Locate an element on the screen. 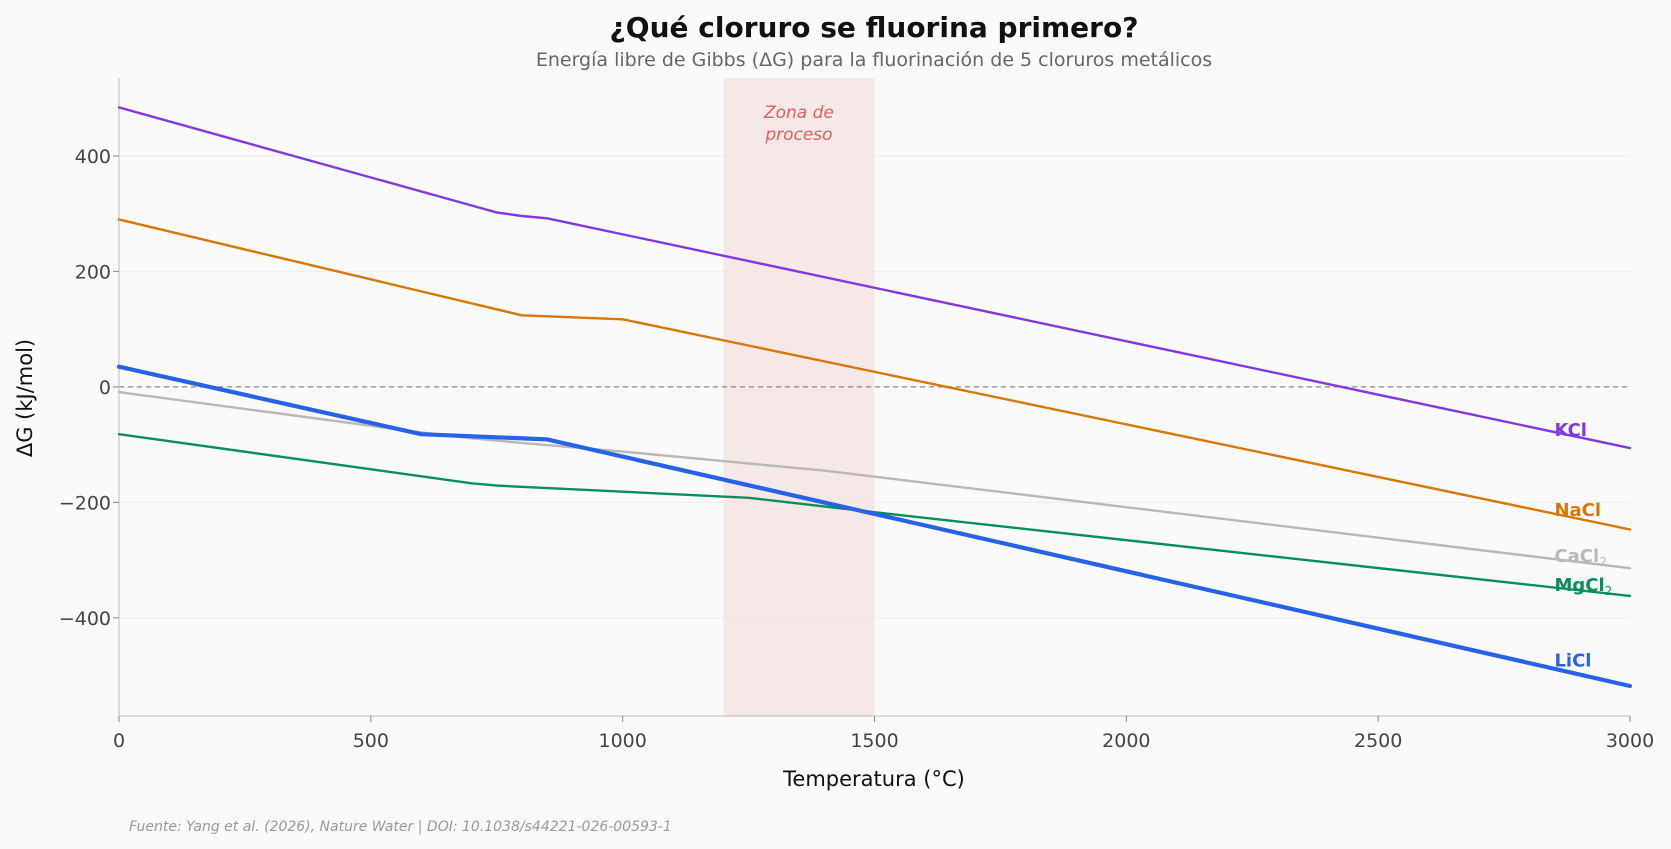  series-label-licl: LiCl is located at coordinates (1572, 661).